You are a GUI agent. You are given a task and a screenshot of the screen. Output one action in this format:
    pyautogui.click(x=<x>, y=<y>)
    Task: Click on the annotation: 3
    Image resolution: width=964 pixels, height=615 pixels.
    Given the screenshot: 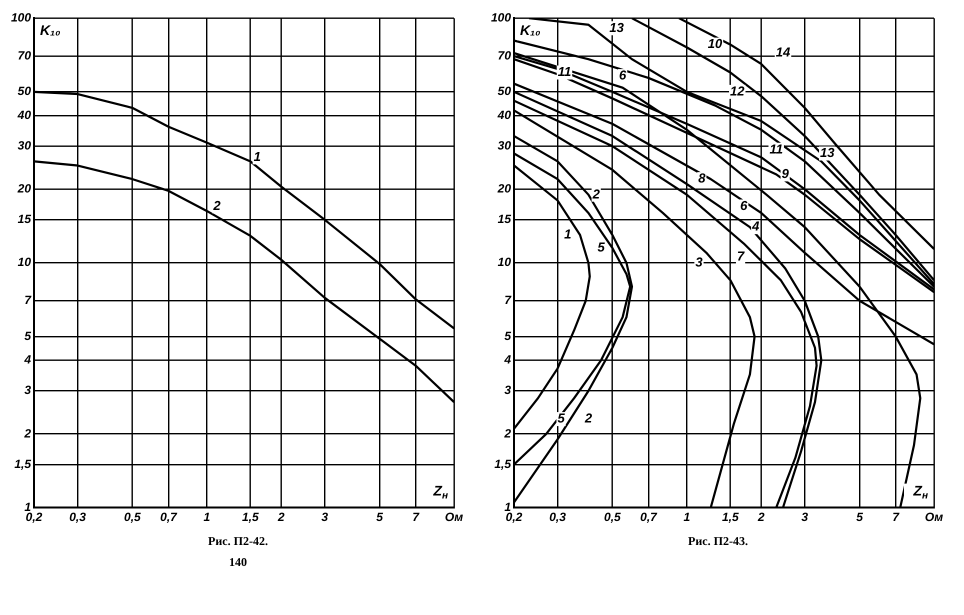 What is the action you would take?
    pyautogui.click(x=699, y=262)
    